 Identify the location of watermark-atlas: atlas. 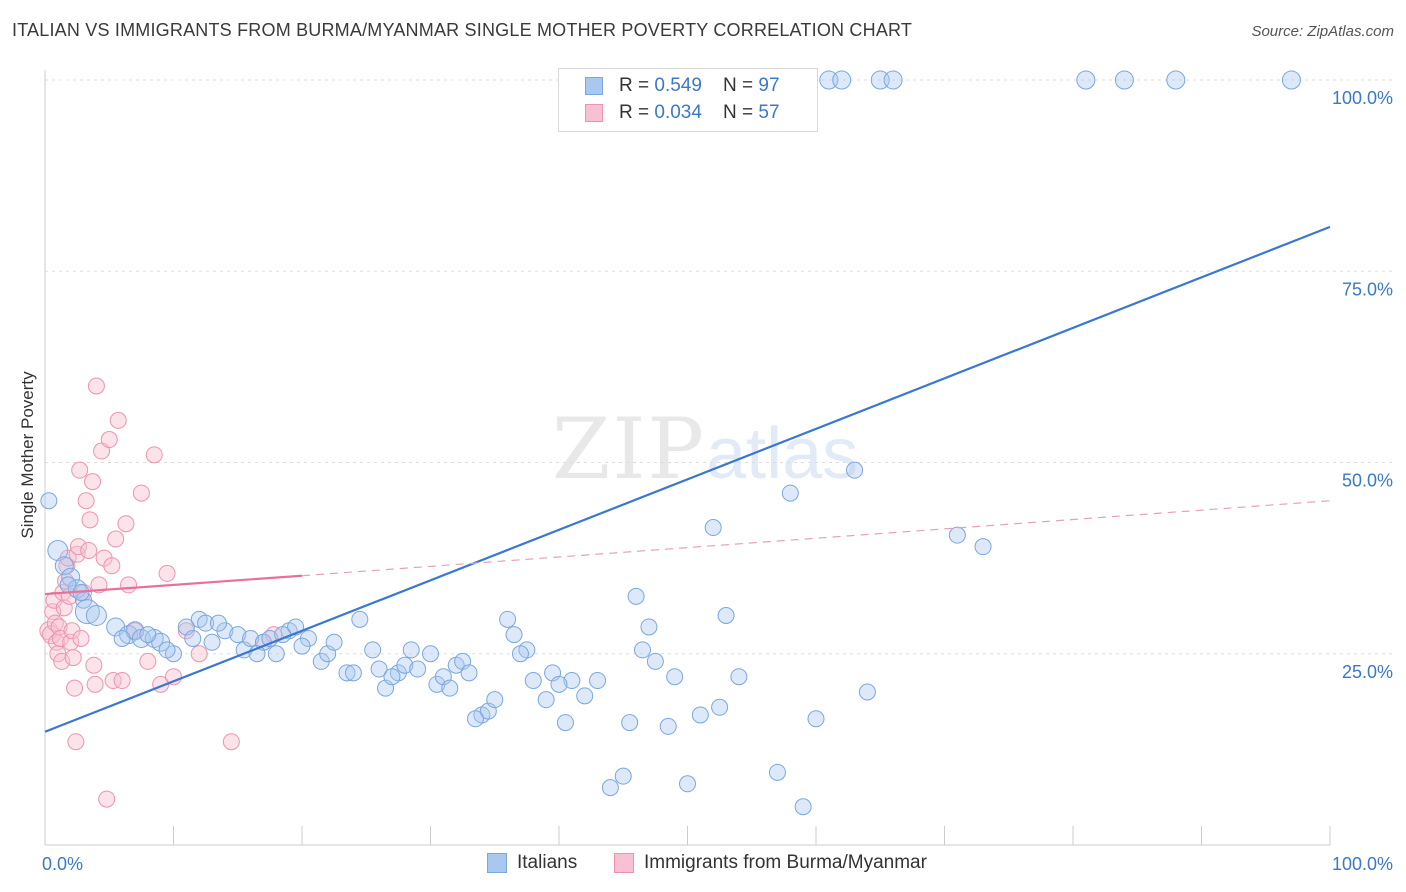
(782, 454).